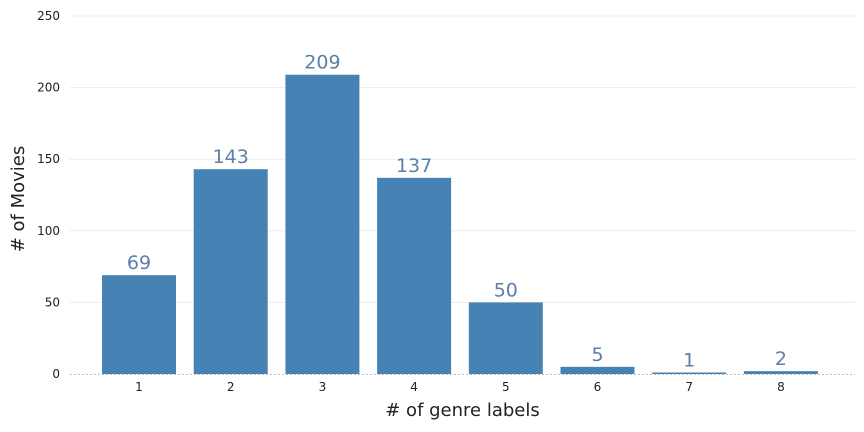 This screenshot has height=432, width=864. What do you see at coordinates (781, 387) in the screenshot?
I see `x-tick-label: 8` at bounding box center [781, 387].